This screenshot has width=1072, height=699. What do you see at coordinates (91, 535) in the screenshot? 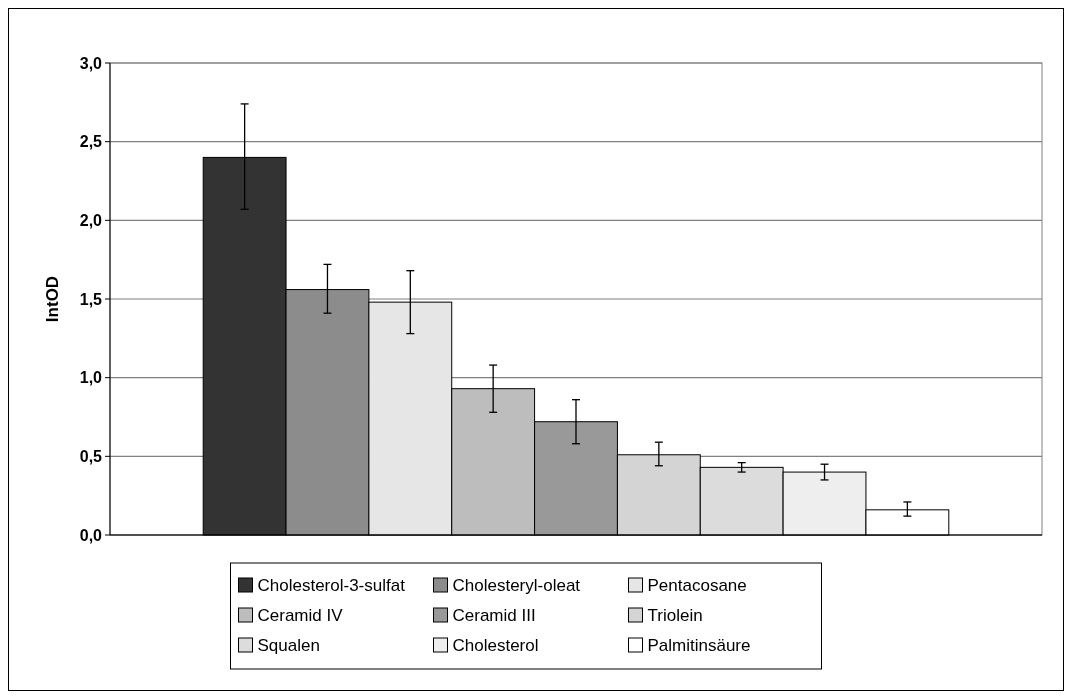
I see `y-tick-label: 0,0` at bounding box center [91, 535].